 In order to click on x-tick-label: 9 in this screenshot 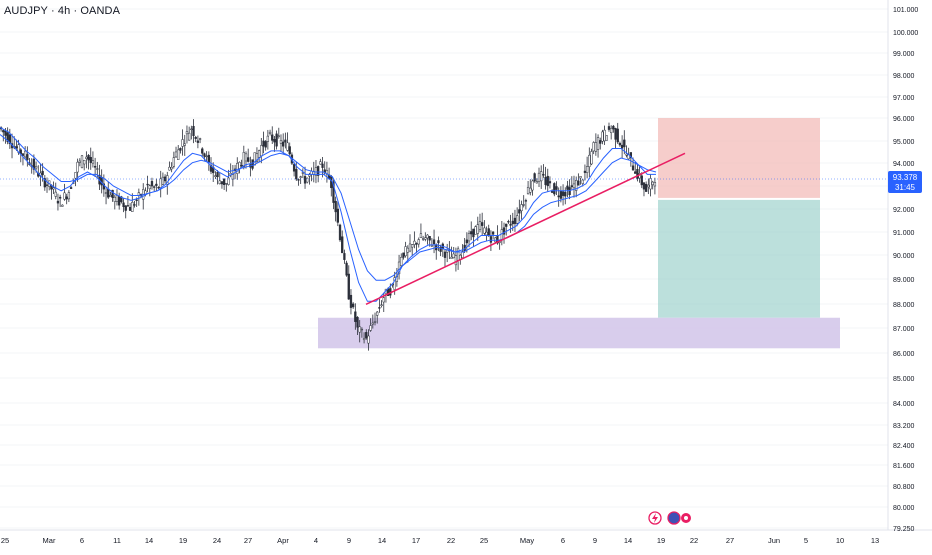, I will do `click(349, 540)`.